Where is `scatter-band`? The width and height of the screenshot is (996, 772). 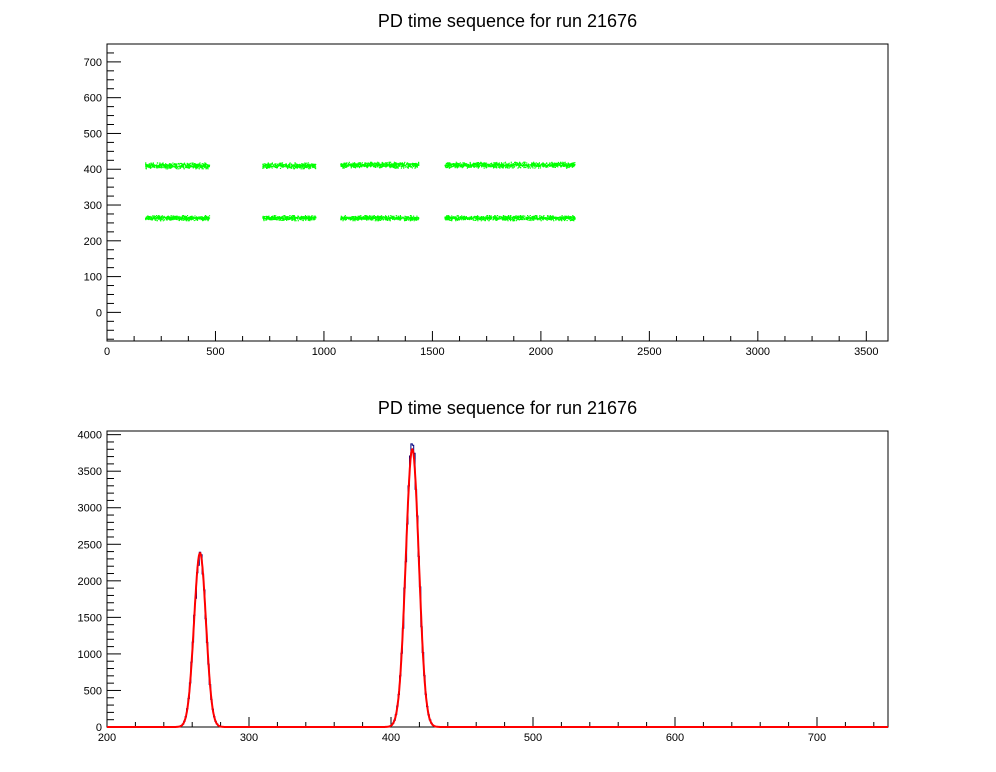
scatter-band is located at coordinates (178, 218).